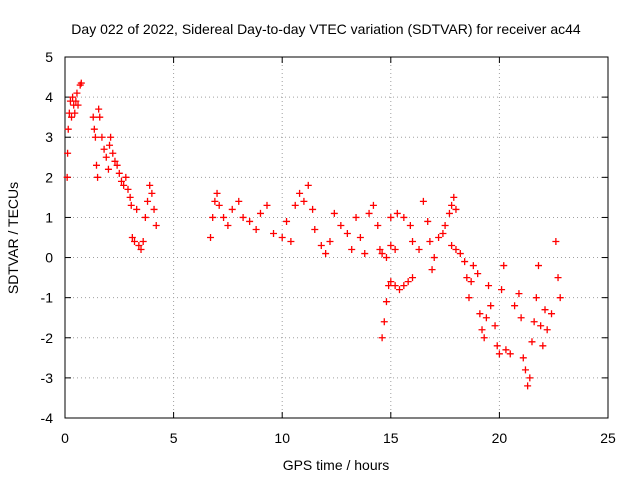 This screenshot has width=640, height=480. I want to click on y-tick-label: -4, so click(47, 418).